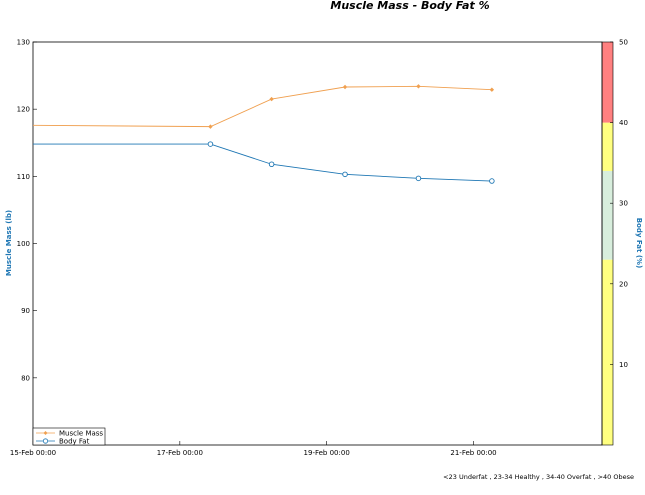 This screenshot has height=495, width=645. Describe the element at coordinates (623, 365) in the screenshot. I see `y2-tick-label: 10` at that location.